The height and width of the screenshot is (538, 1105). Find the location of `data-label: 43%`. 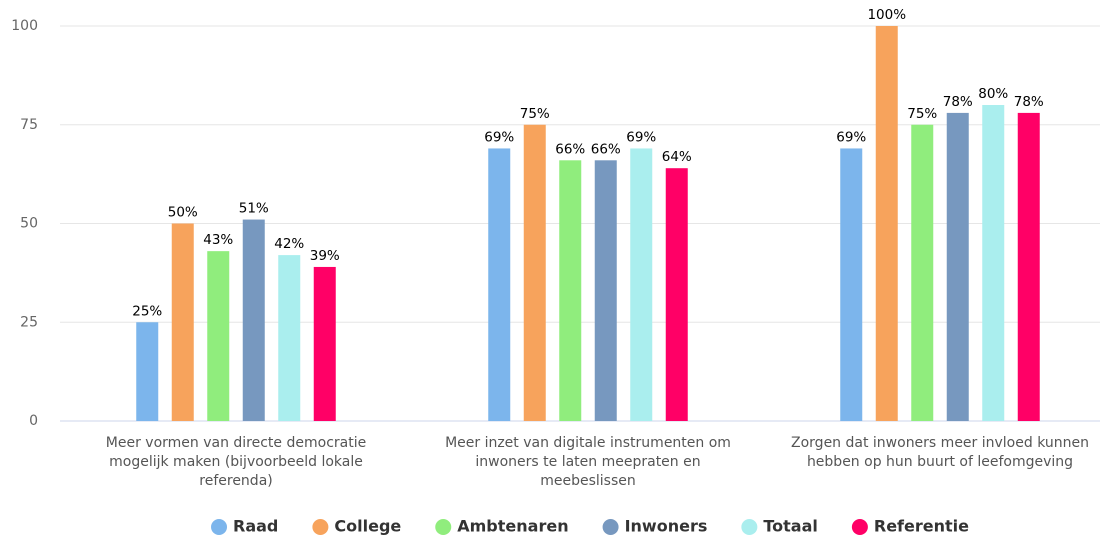

data-label: 43% is located at coordinates (218, 240).